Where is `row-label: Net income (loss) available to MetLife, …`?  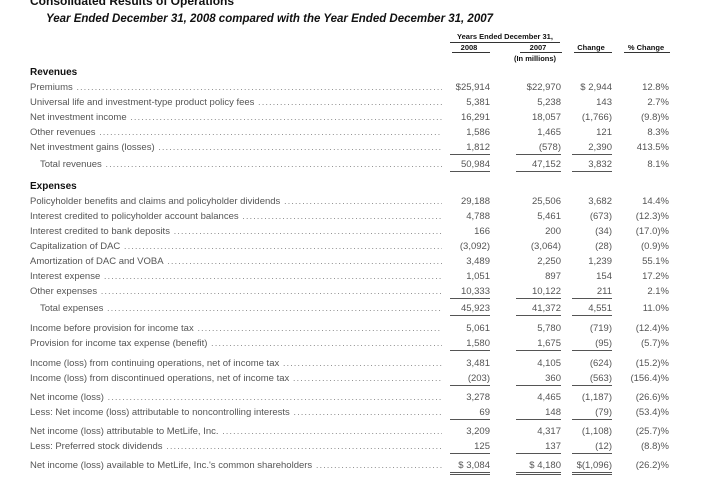
row-label: Net income (loss) available to MetLife, … is located at coordinates (236, 465).